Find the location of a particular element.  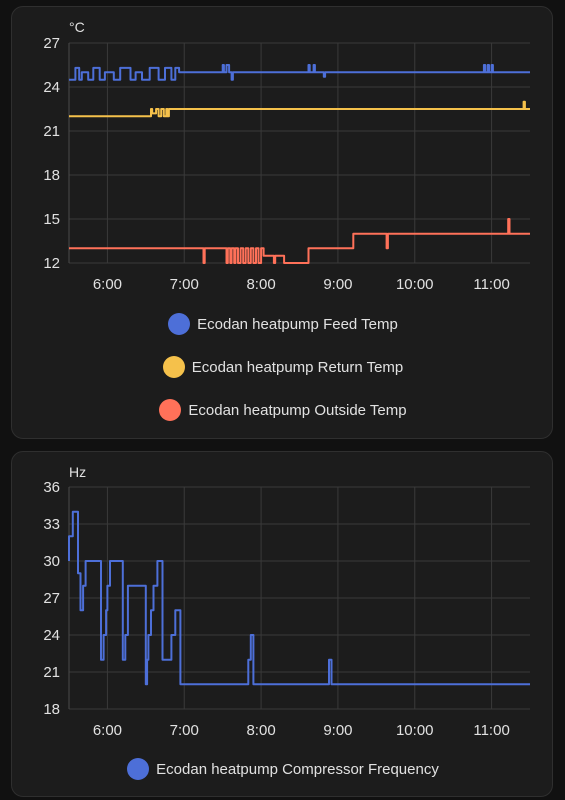

legend-item: Ecodan heatpump Outside Temp is located at coordinates (282, 410).